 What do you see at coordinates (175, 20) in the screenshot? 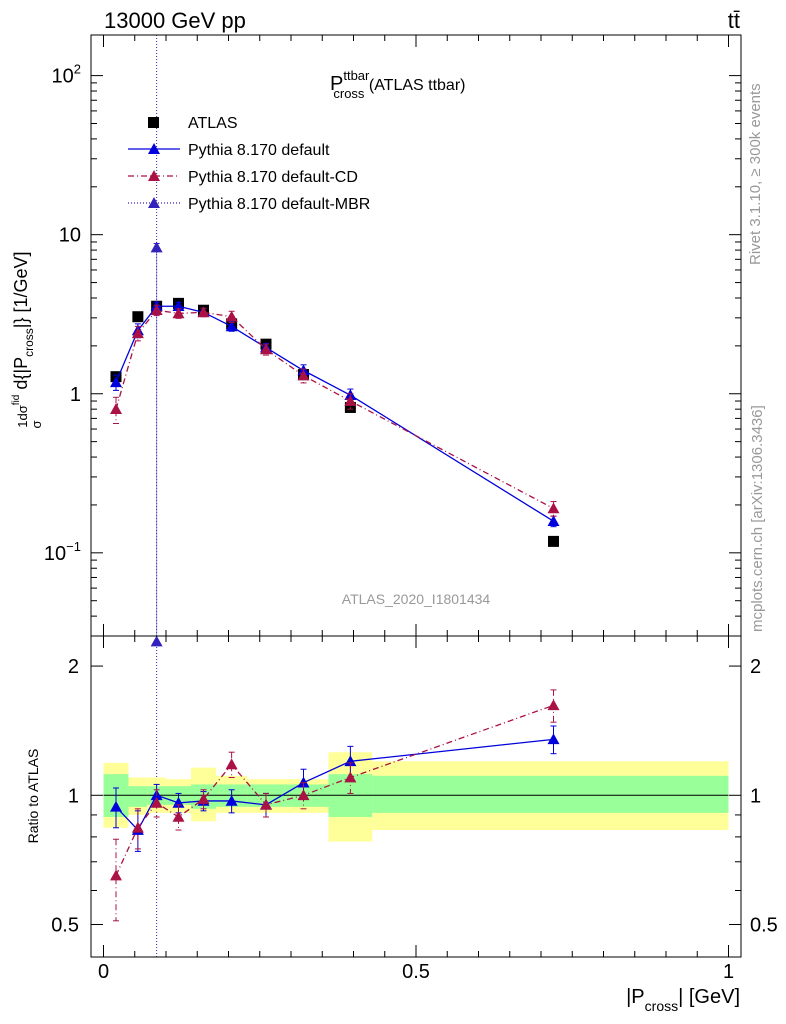
I see `header-energy-label: 13000 GeV pp` at bounding box center [175, 20].